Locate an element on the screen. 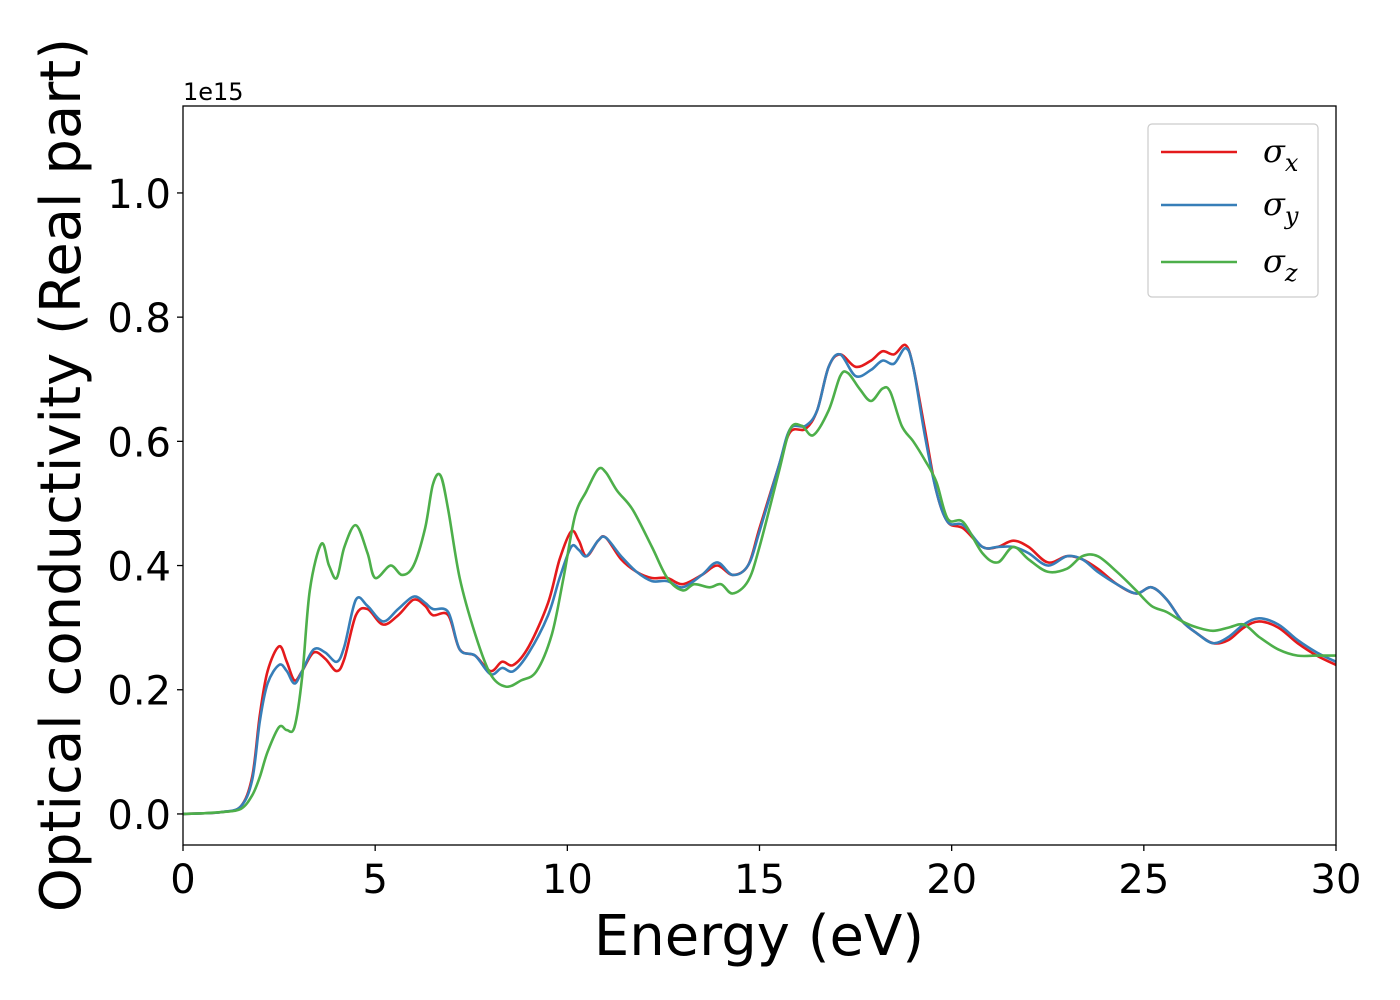  x-tick-label: 5 is located at coordinates (374, 880).